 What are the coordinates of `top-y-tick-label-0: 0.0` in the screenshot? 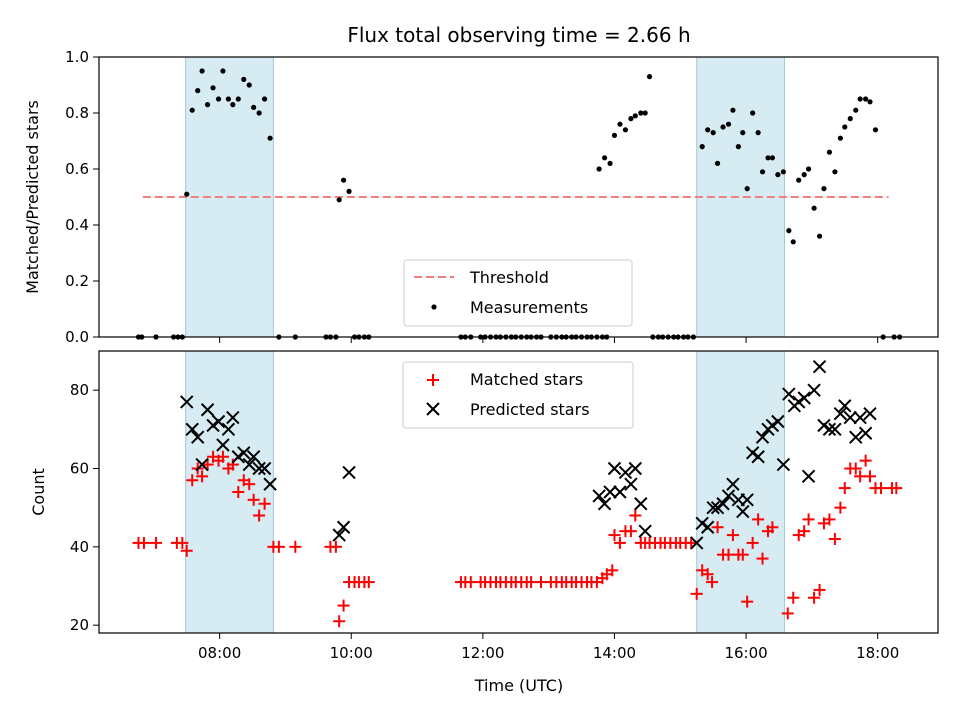 It's located at (77, 337).